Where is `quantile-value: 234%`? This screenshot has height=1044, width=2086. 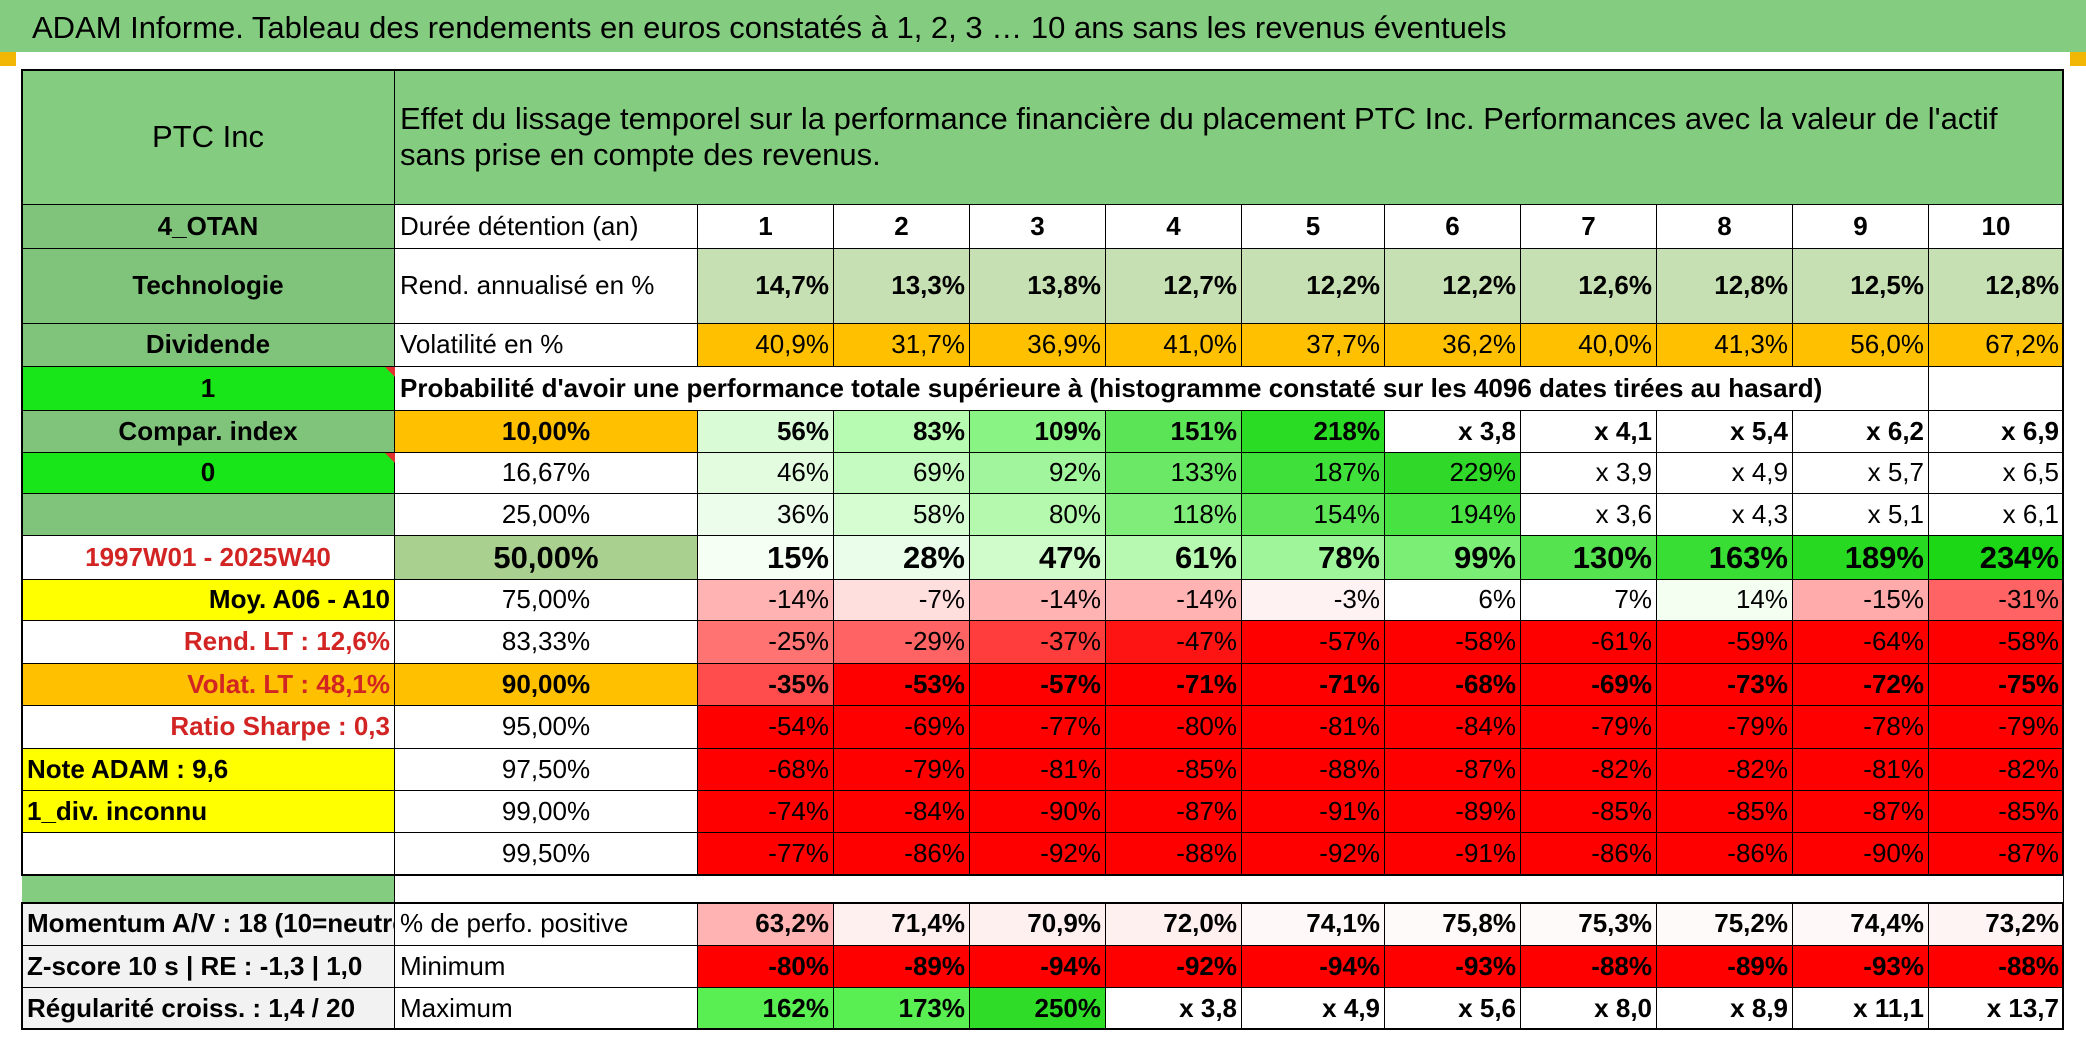
quantile-value: 234% is located at coordinates (1996, 558).